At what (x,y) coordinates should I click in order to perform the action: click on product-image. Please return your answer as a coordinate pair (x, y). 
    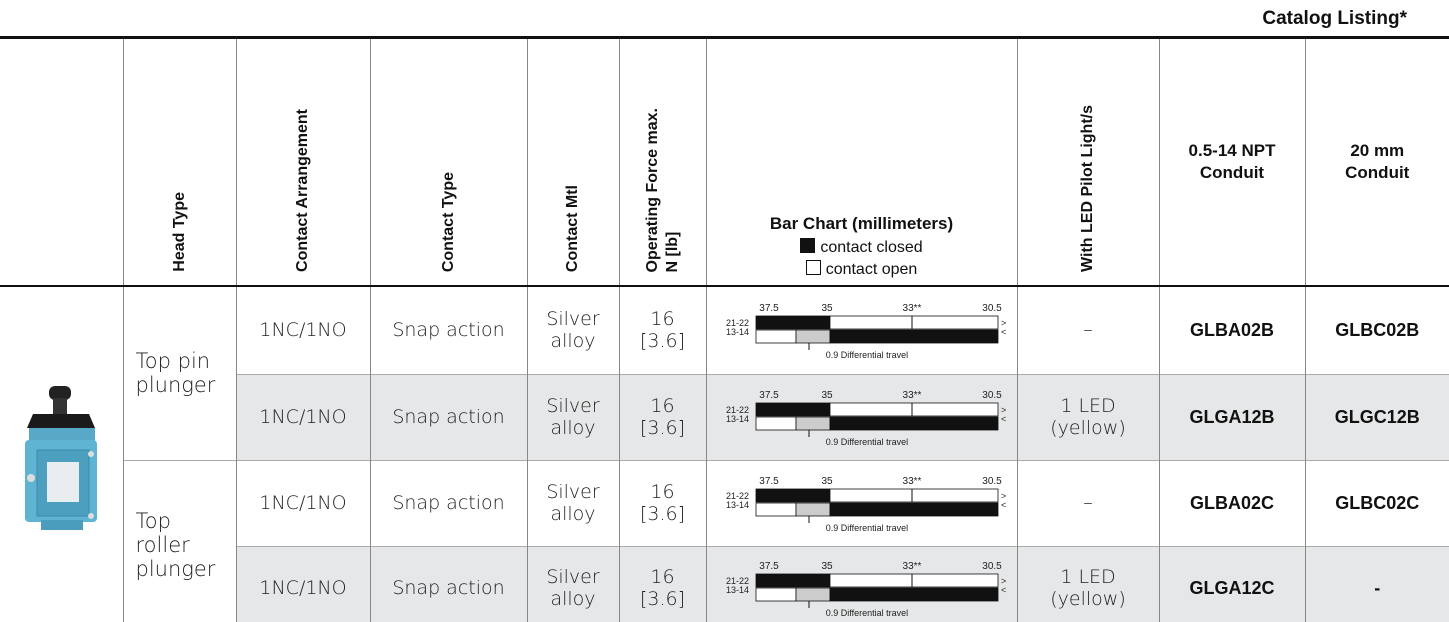
    Looking at the image, I should click on (61, 457).